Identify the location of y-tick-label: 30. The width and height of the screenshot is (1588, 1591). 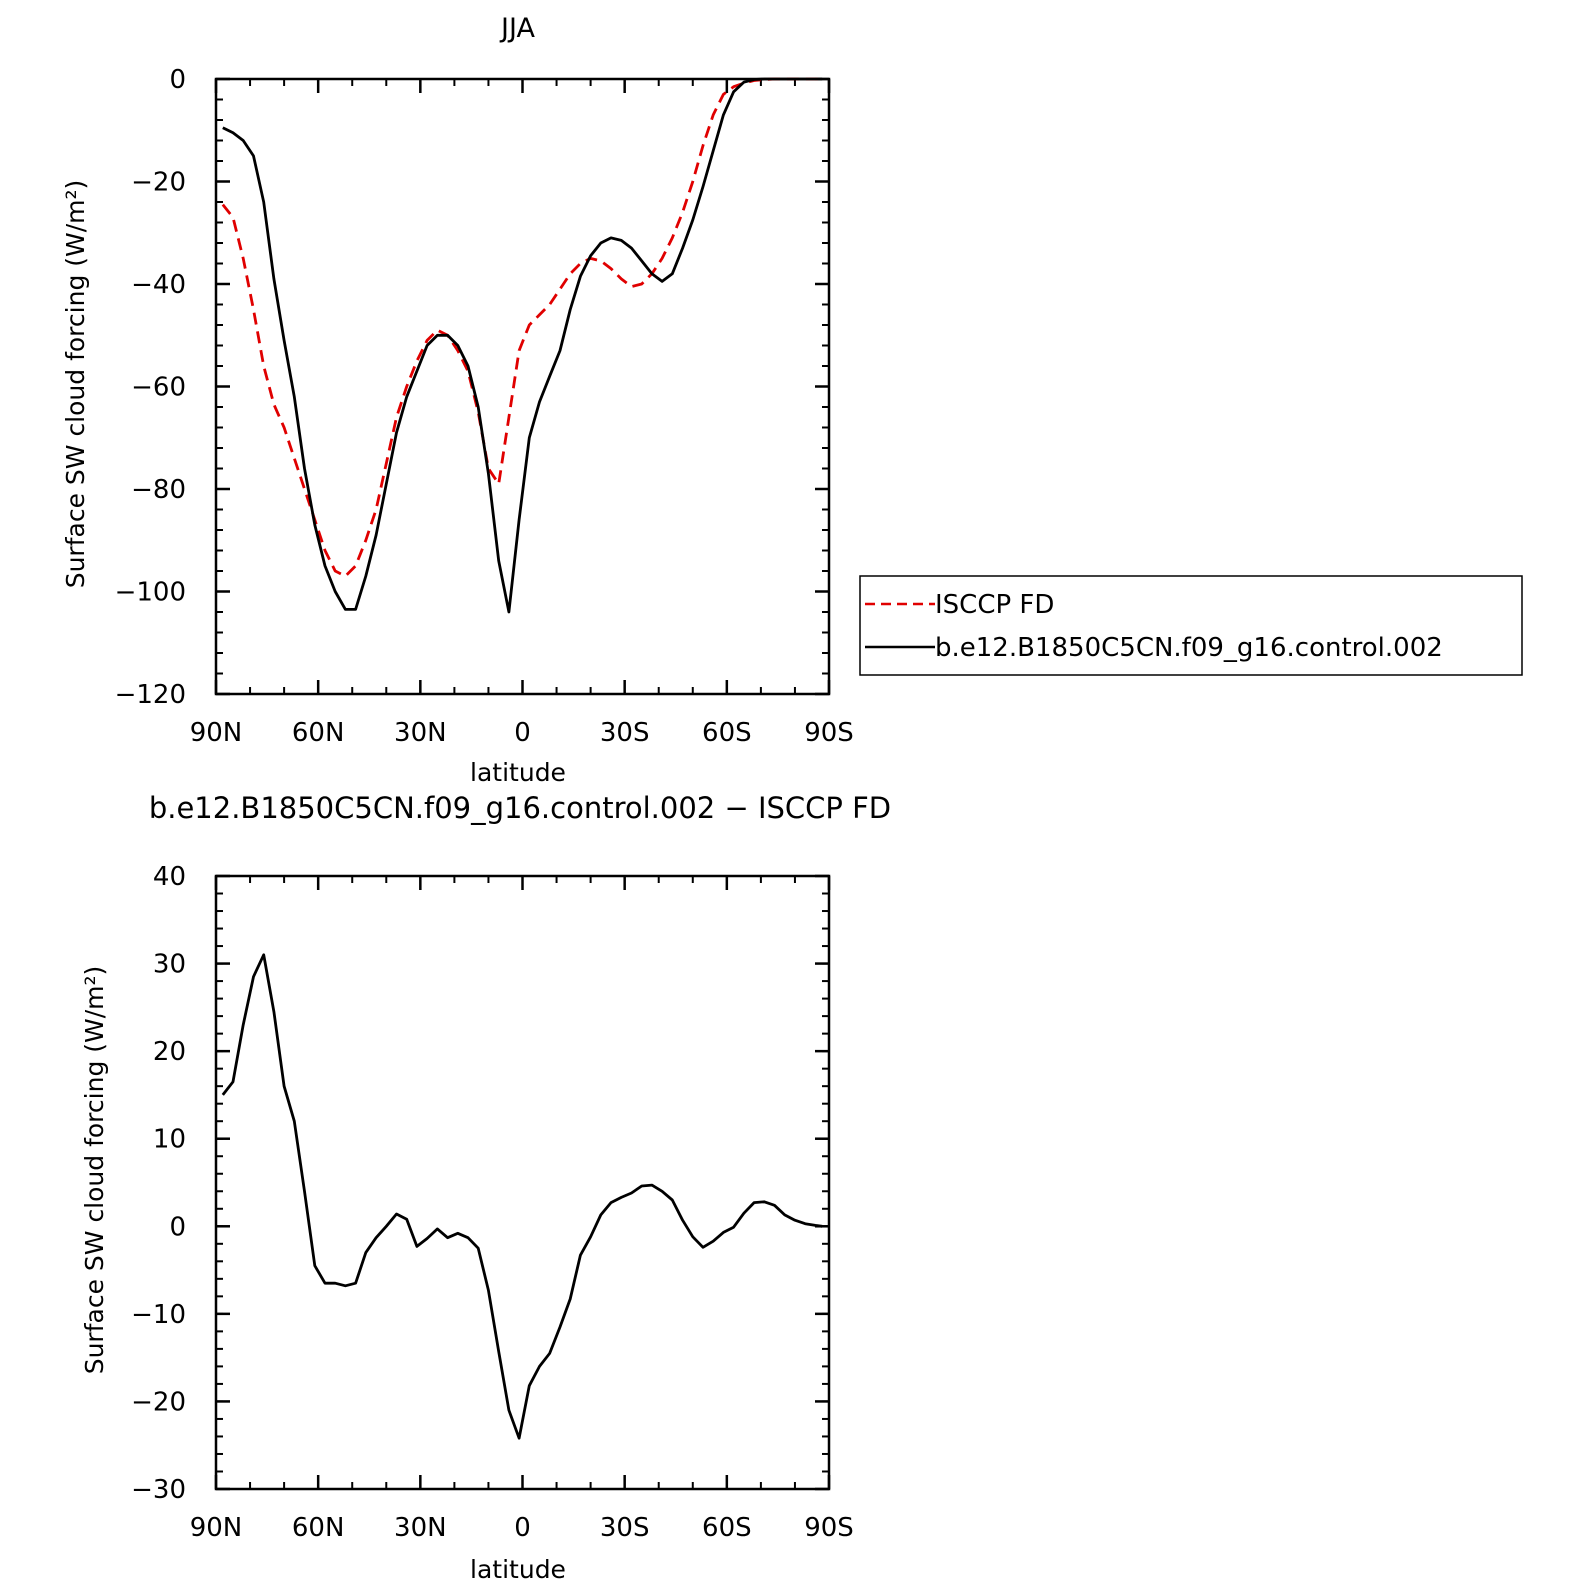
(169, 965).